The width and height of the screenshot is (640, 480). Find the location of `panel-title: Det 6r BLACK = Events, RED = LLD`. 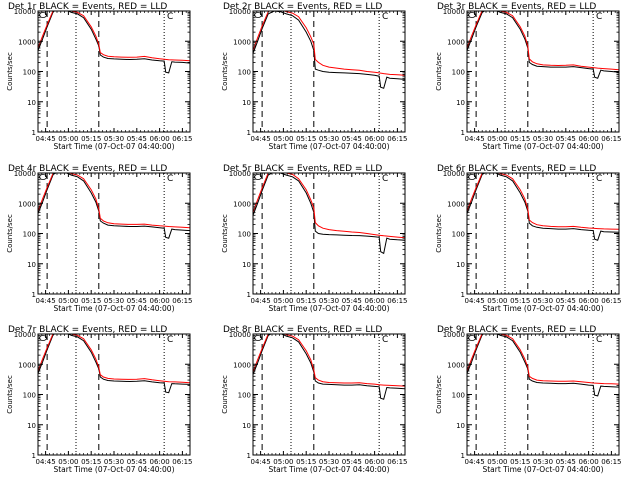

panel-title: Det 6r BLACK = Events, RED = LLD is located at coordinates (516, 169).